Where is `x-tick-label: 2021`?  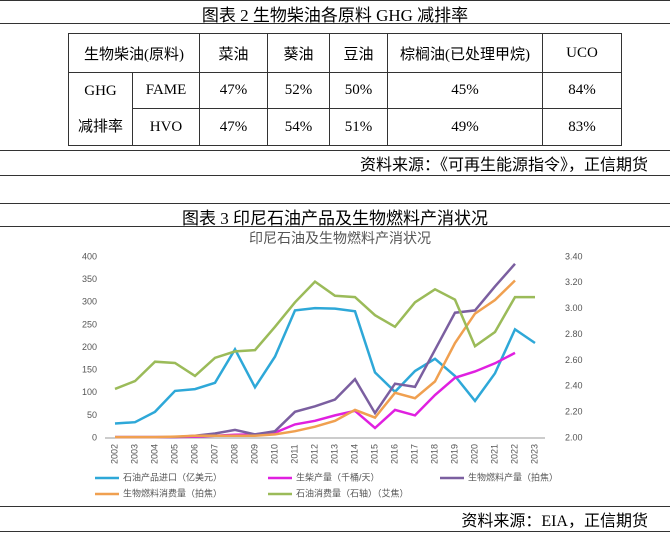 x-tick-label: 2021 is located at coordinates (494, 454).